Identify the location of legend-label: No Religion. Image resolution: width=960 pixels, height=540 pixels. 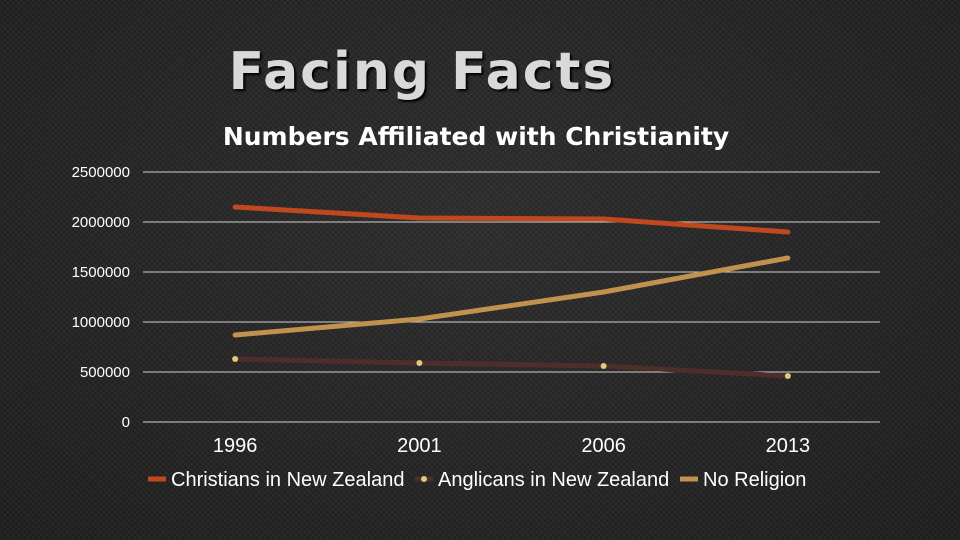
(754, 480).